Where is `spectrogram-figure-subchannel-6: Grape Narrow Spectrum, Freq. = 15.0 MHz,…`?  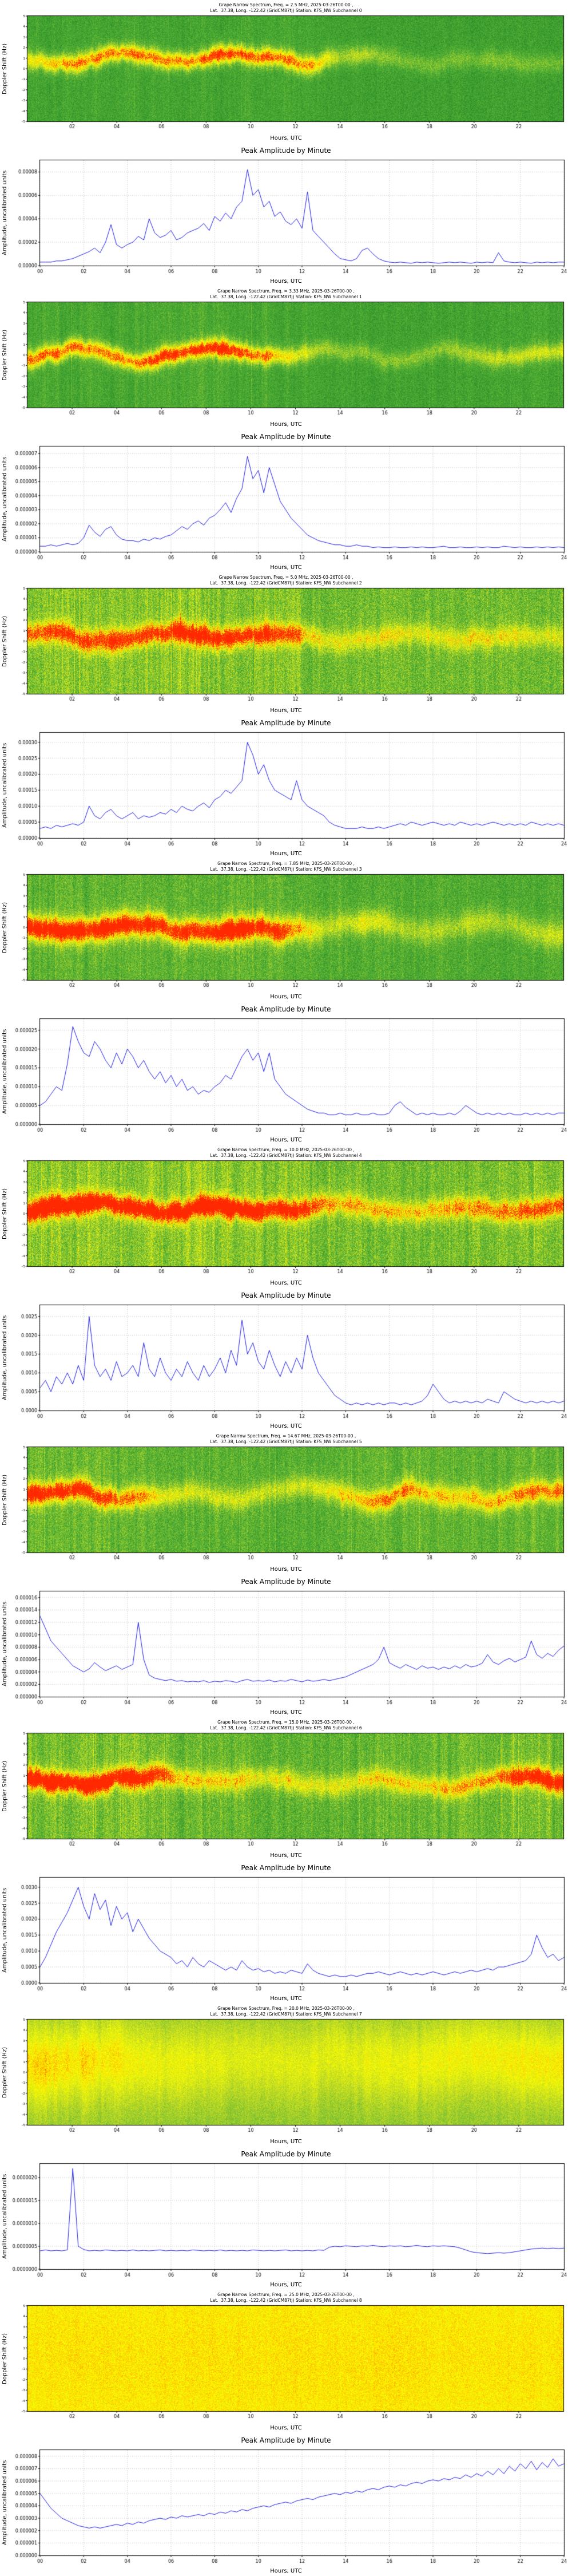 spectrogram-figure-subchannel-6: Grape Narrow Spectrum, Freq. = 15.0 MHz,… is located at coordinates (286, 1788).